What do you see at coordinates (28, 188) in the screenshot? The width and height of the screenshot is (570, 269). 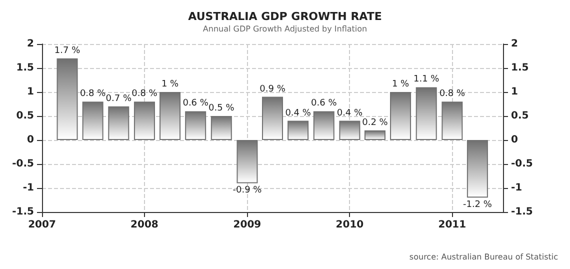 I see `y-tick-label: -1` at bounding box center [28, 188].